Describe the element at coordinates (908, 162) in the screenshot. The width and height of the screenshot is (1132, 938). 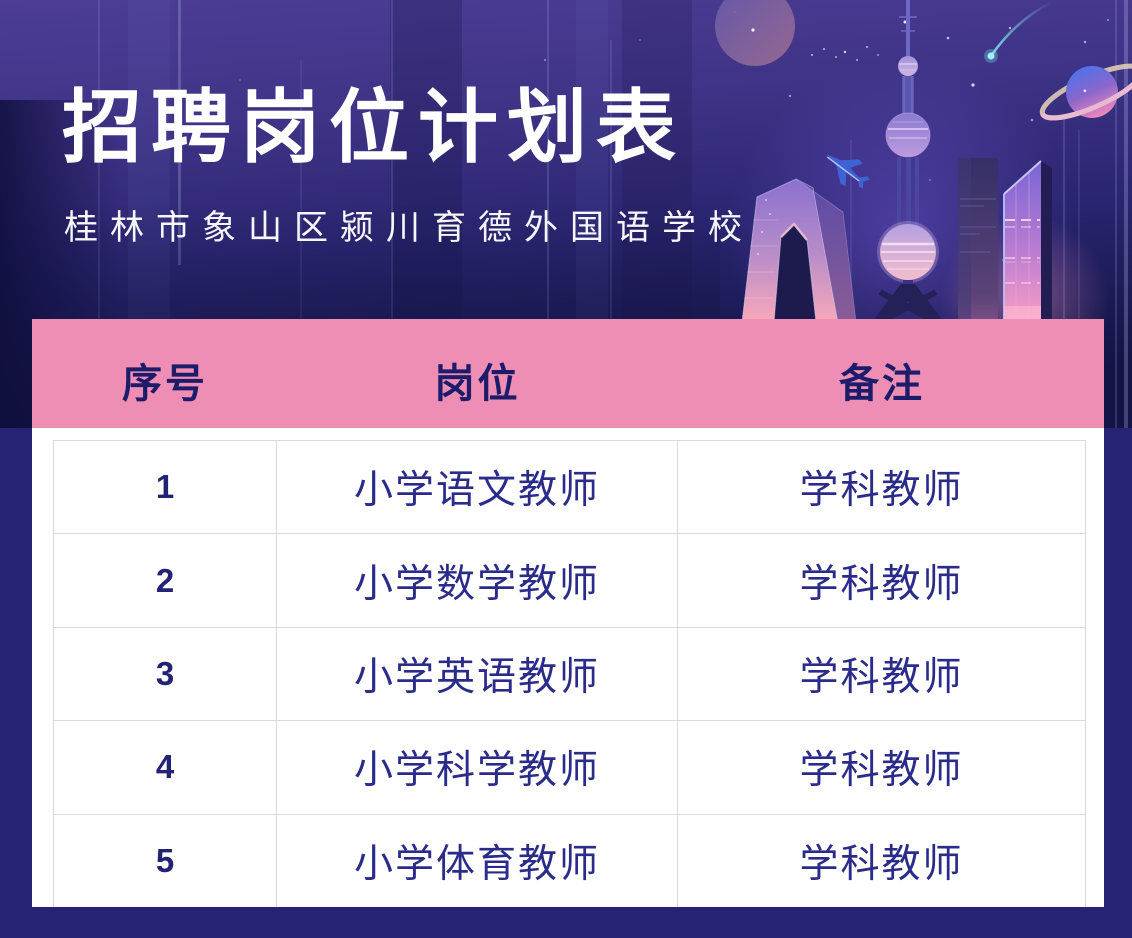
I see `oriental-pearl-tower-icon` at that location.